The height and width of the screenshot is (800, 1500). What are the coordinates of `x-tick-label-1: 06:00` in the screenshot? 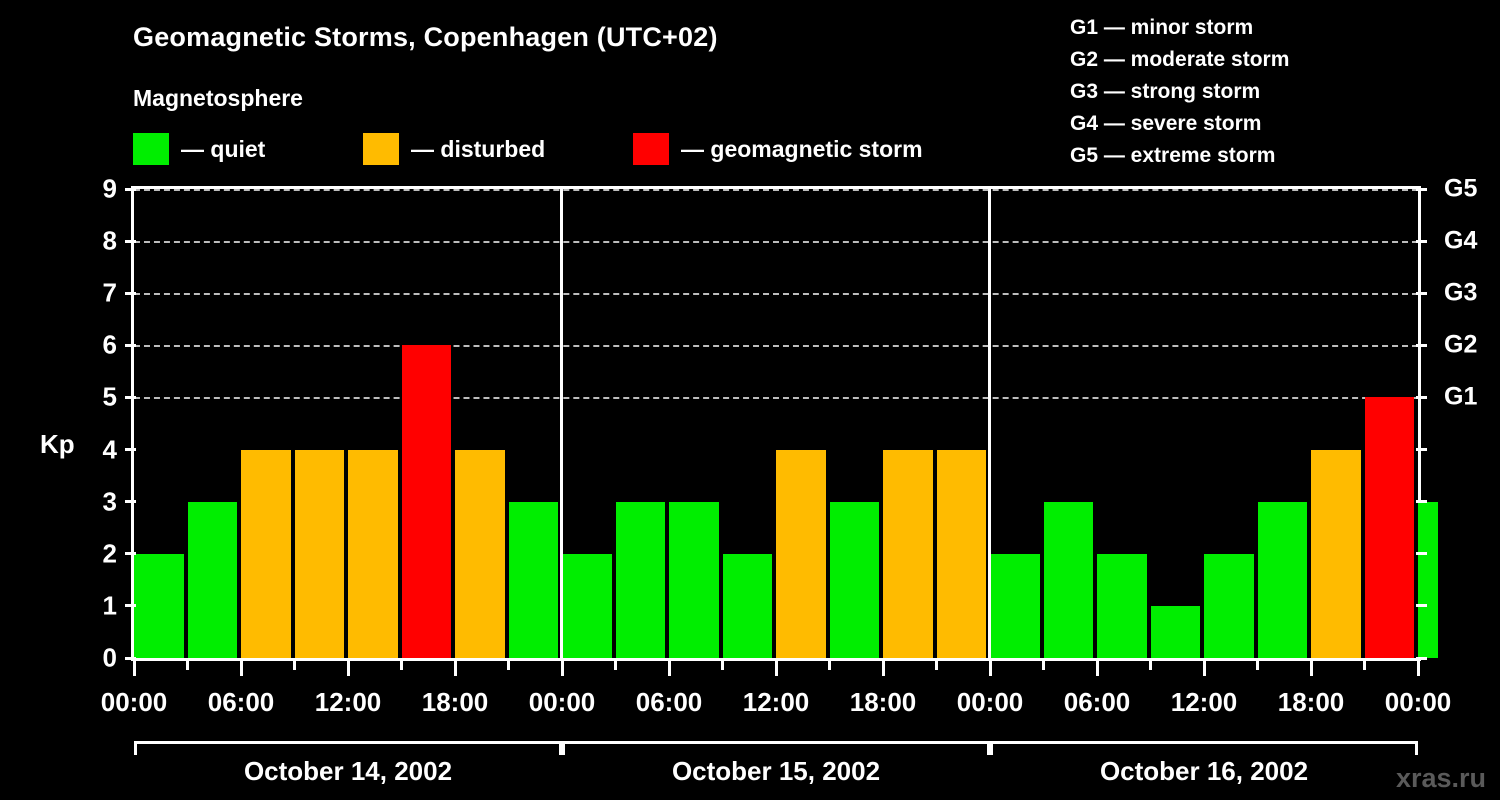 It's located at (241, 702).